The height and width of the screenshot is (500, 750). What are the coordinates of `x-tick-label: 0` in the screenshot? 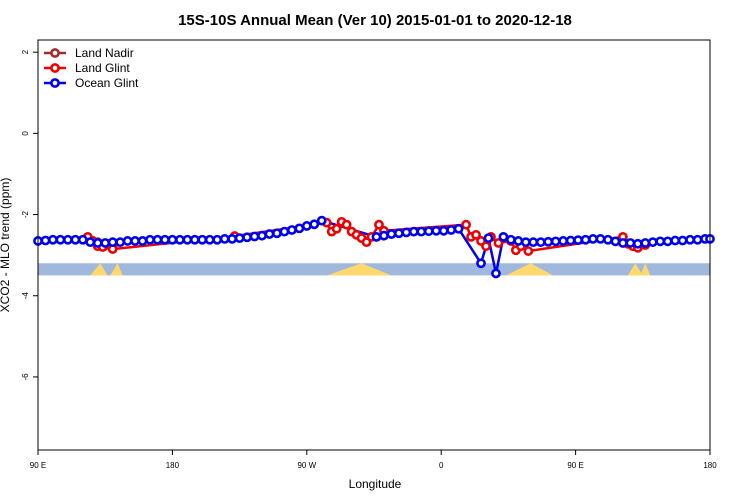 It's located at (441, 465).